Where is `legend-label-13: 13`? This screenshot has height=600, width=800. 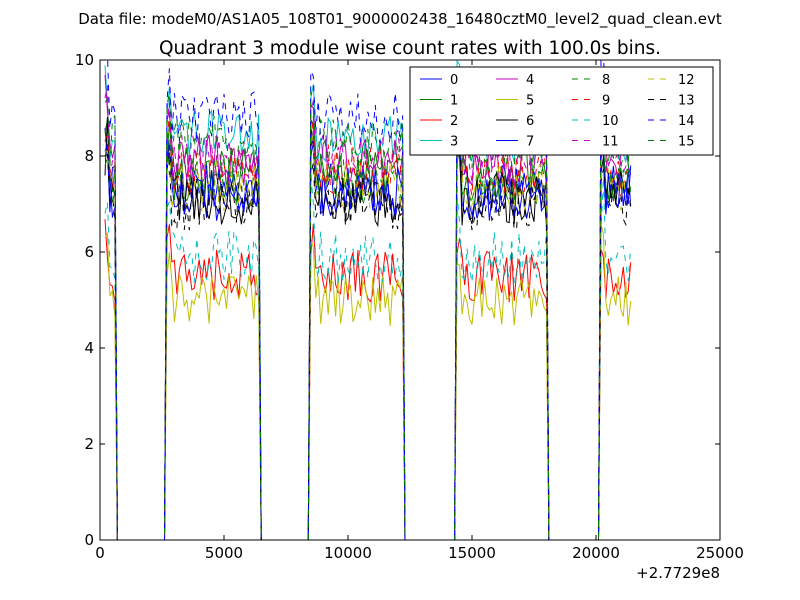
legend-label-13: 13 is located at coordinates (686, 101).